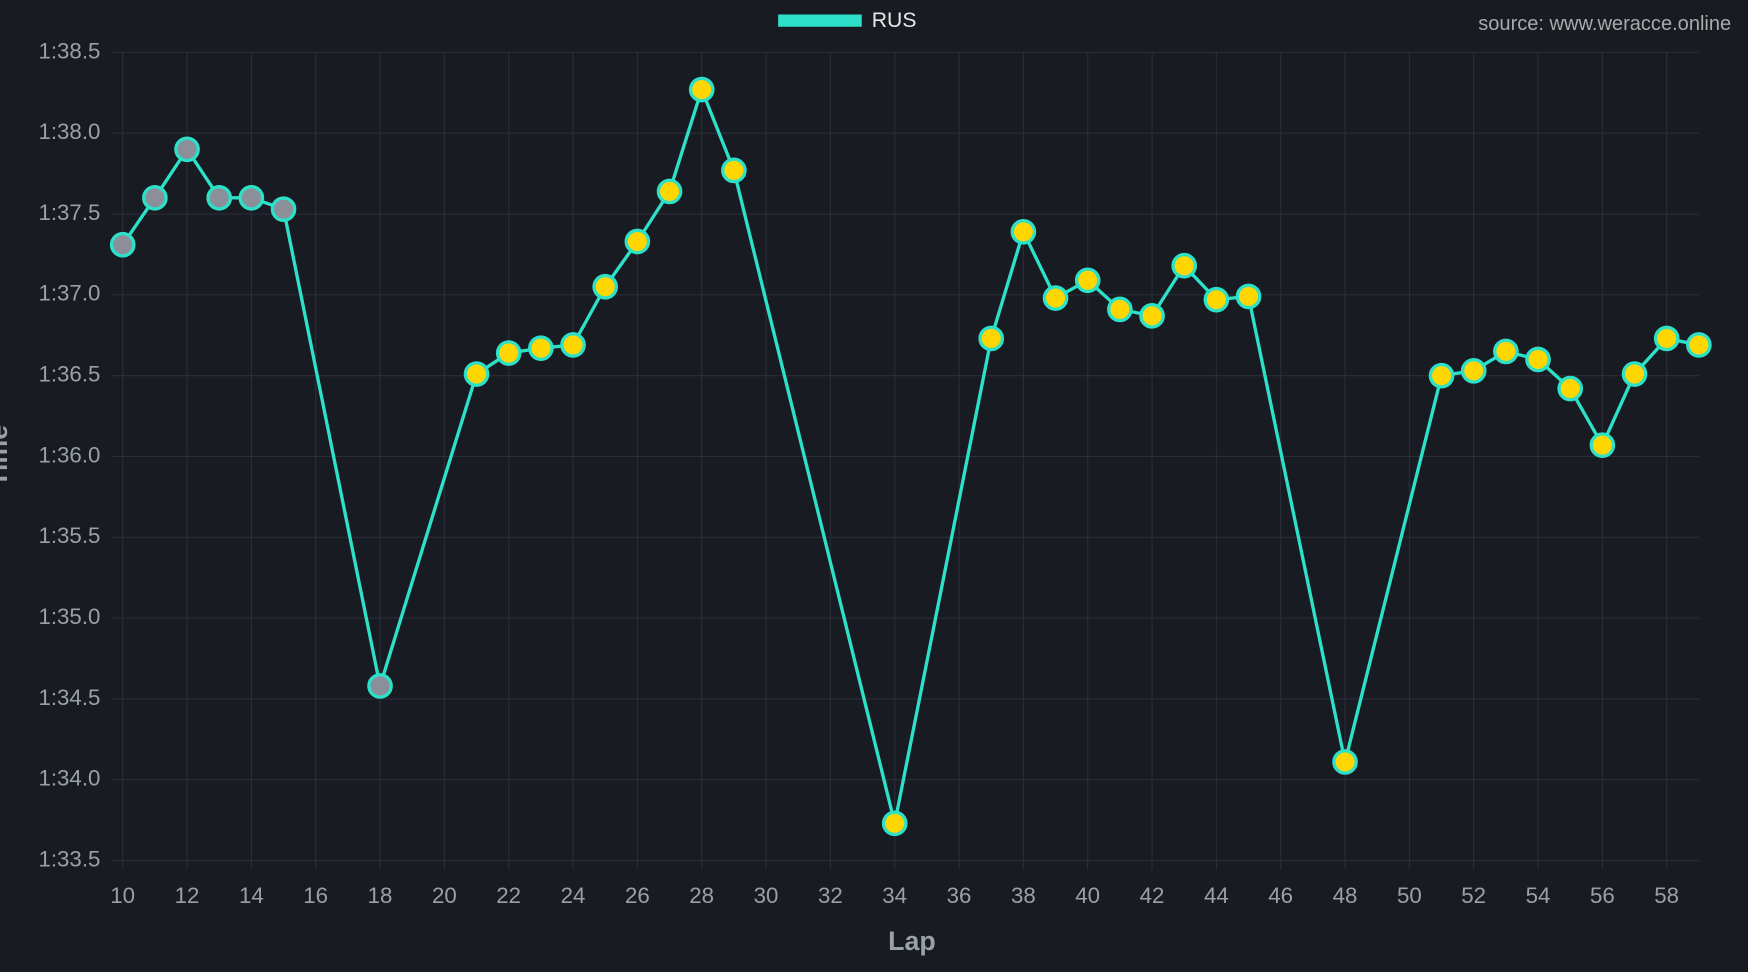 Image resolution: width=1748 pixels, height=972 pixels. What do you see at coordinates (69, 616) in the screenshot?
I see `y-tick-label: 1:35.0` at bounding box center [69, 616].